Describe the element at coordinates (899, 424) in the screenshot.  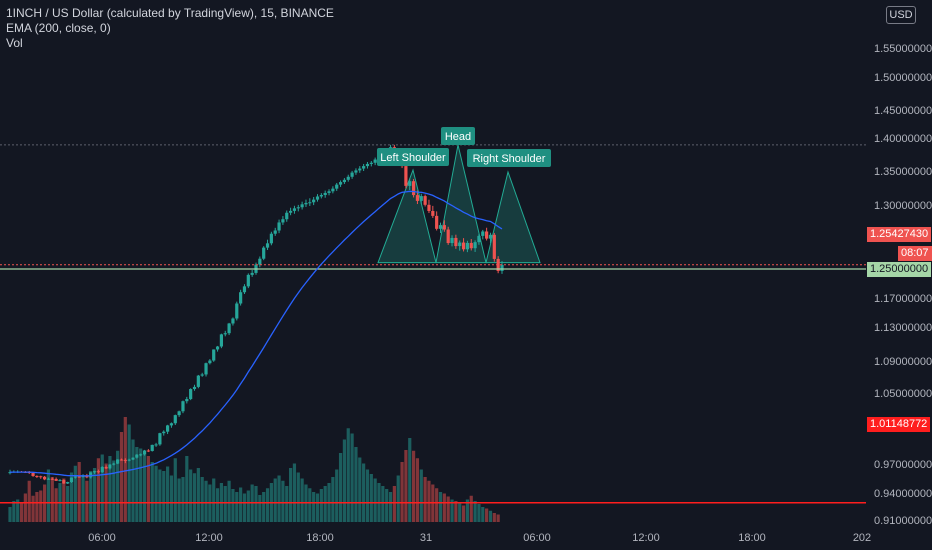
I see `red-line-level-tag: 1.01148772` at that location.